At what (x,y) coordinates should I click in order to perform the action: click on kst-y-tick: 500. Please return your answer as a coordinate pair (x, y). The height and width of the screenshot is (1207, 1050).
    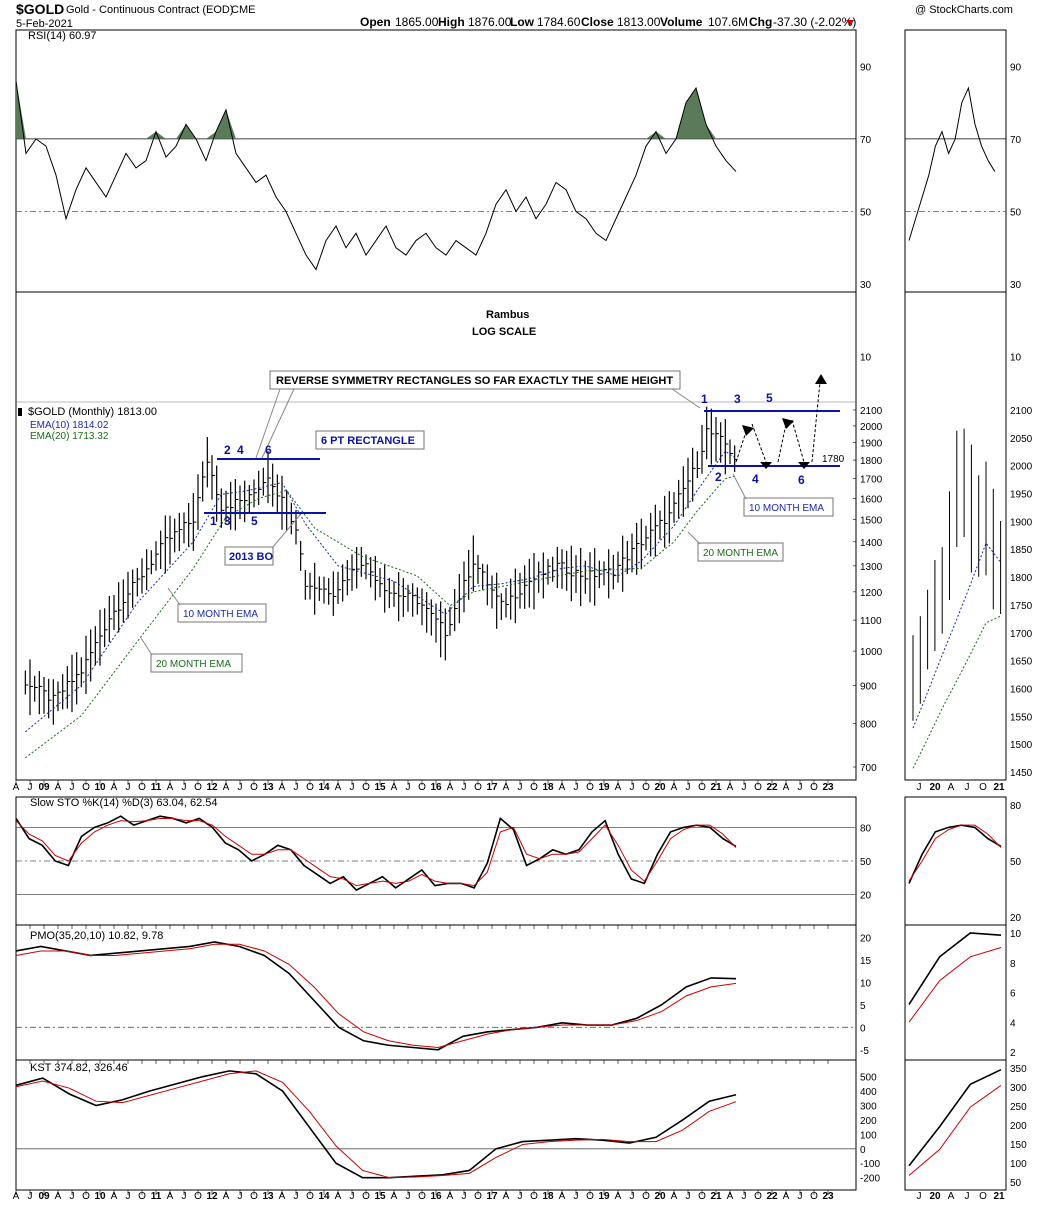
    Looking at the image, I should click on (868, 1078).